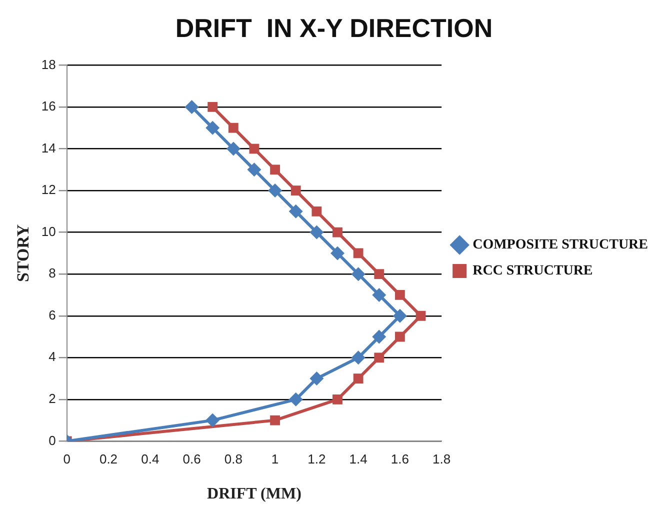 The image size is (670, 518). I want to click on y-tick-label: 16, so click(48, 106).